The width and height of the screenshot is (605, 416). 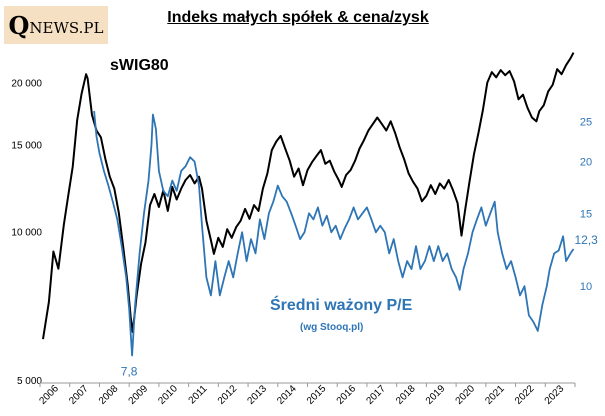 I want to click on right-tick-label: 25, so click(x=586, y=123).